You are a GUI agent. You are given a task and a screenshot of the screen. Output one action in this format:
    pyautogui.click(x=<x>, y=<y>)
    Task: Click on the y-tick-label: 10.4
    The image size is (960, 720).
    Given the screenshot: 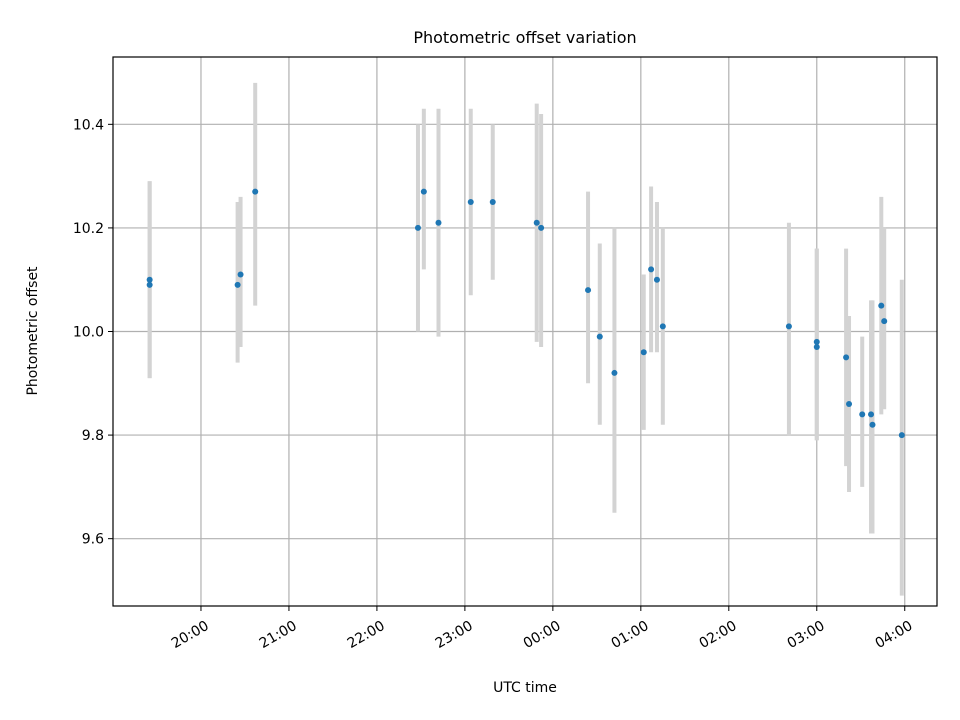 What is the action you would take?
    pyautogui.click(x=88, y=125)
    